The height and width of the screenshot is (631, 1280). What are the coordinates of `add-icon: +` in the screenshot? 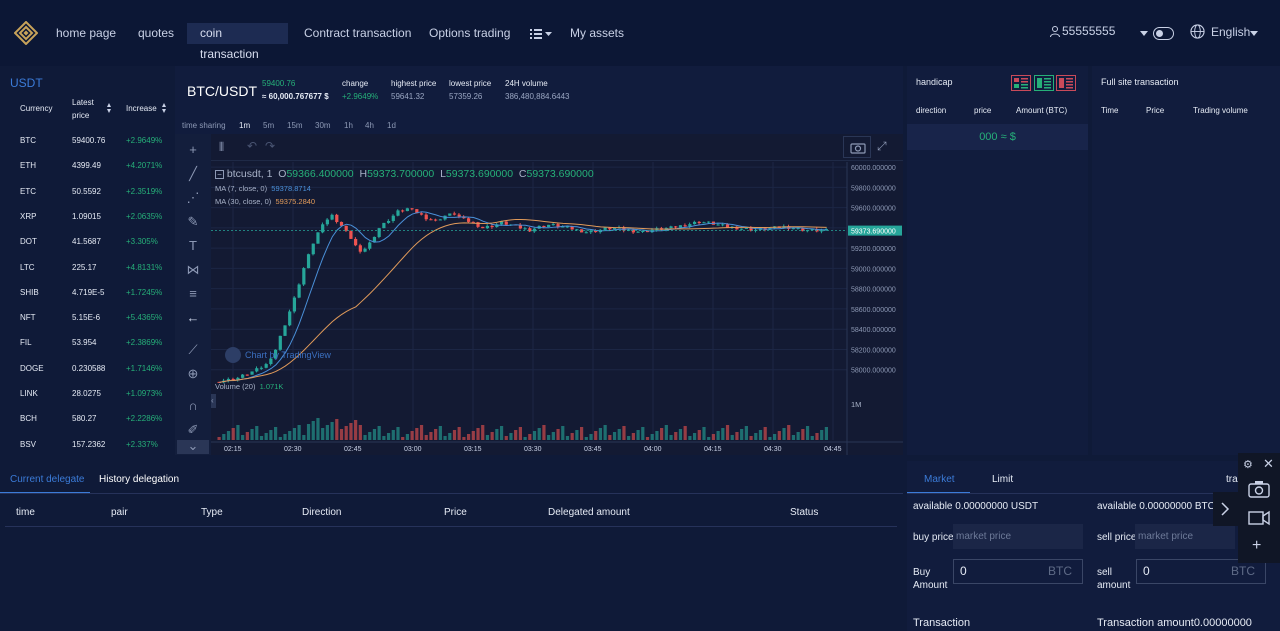 It's located at (1257, 545).